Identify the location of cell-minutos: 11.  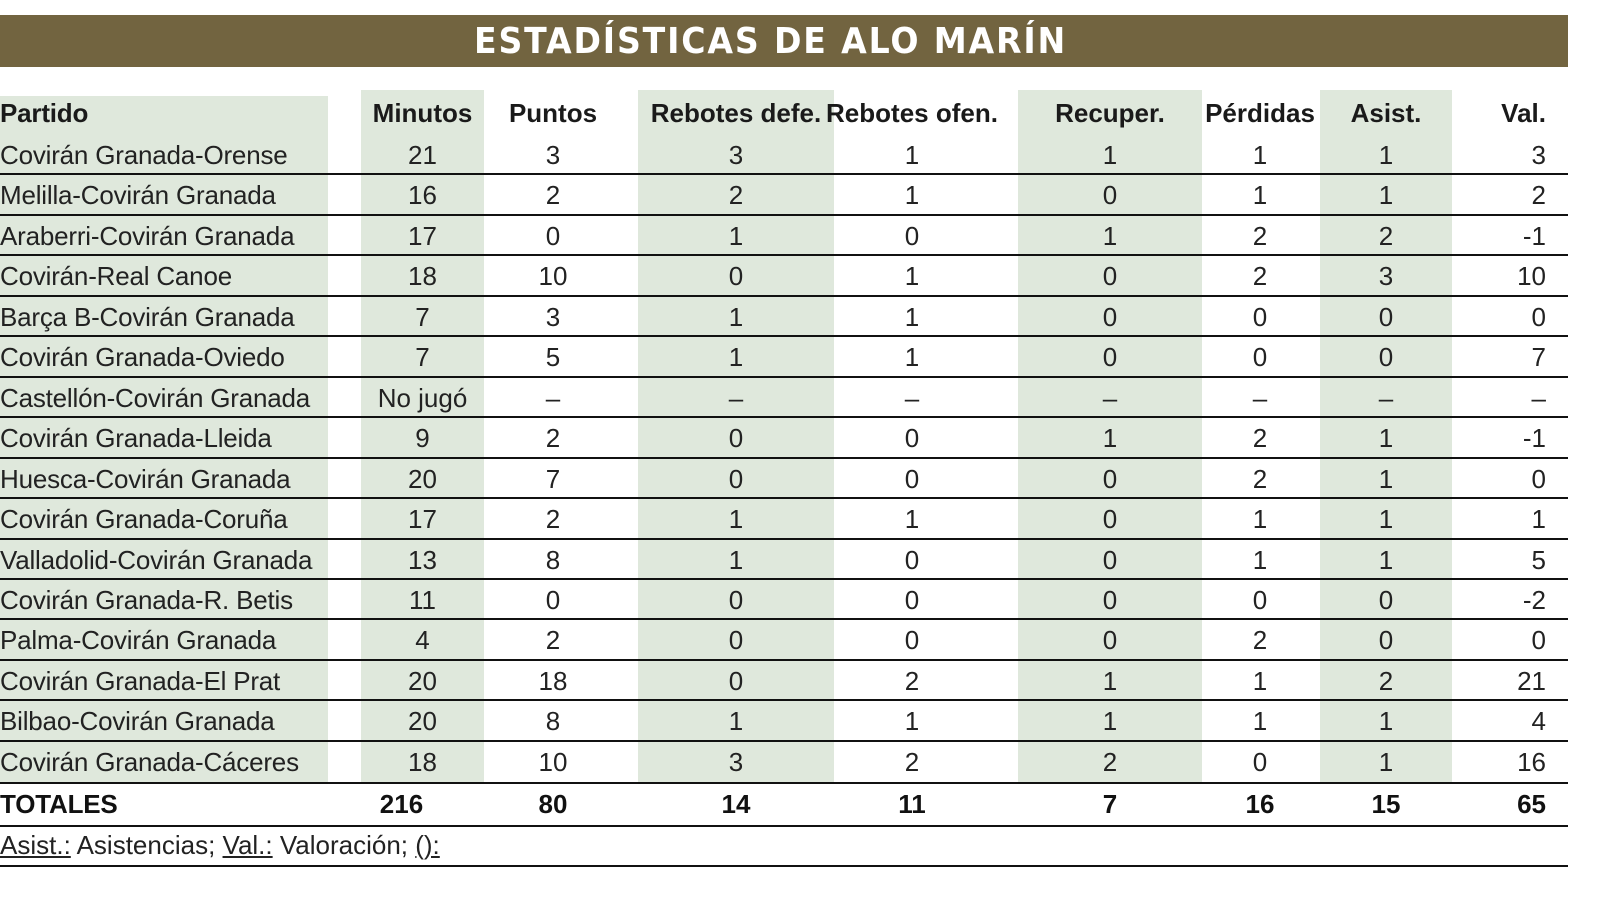
(422, 599).